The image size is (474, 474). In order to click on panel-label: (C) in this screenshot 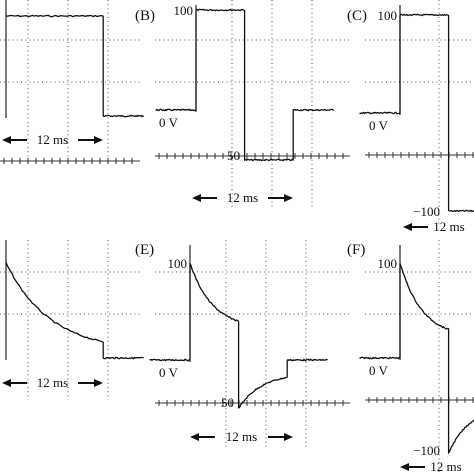, I will do `click(357, 16)`.